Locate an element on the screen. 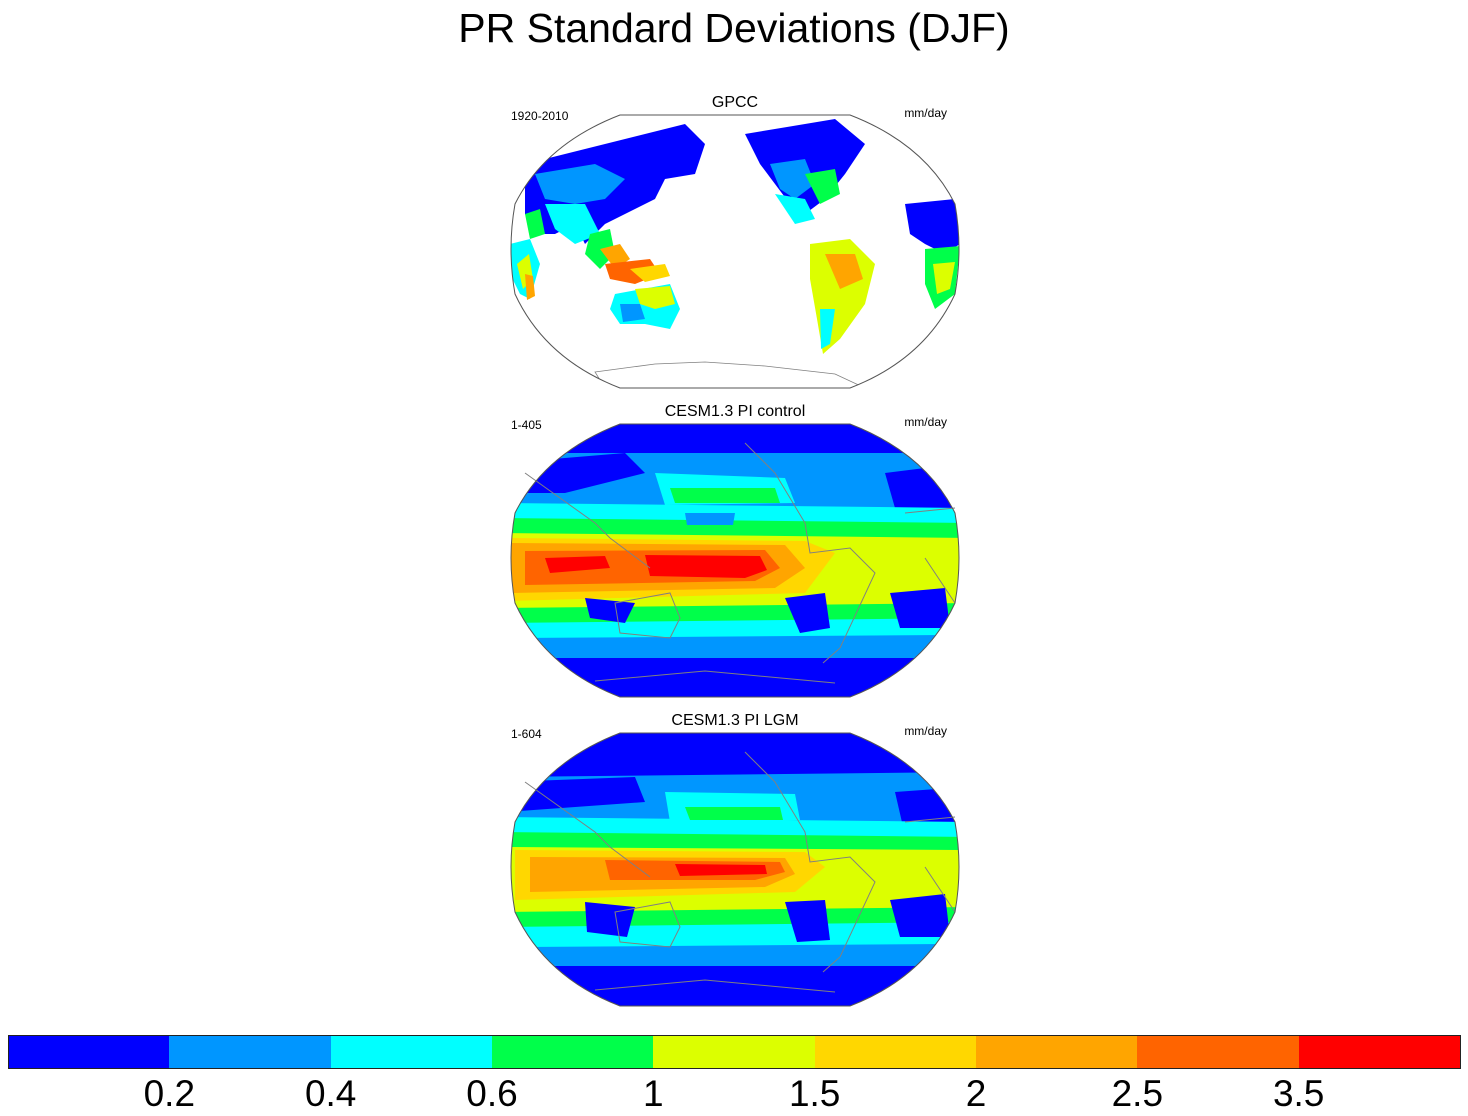 This screenshot has width=1468, height=1116. figure-title: PR Standard Deviations (DJF) is located at coordinates (734, 28).